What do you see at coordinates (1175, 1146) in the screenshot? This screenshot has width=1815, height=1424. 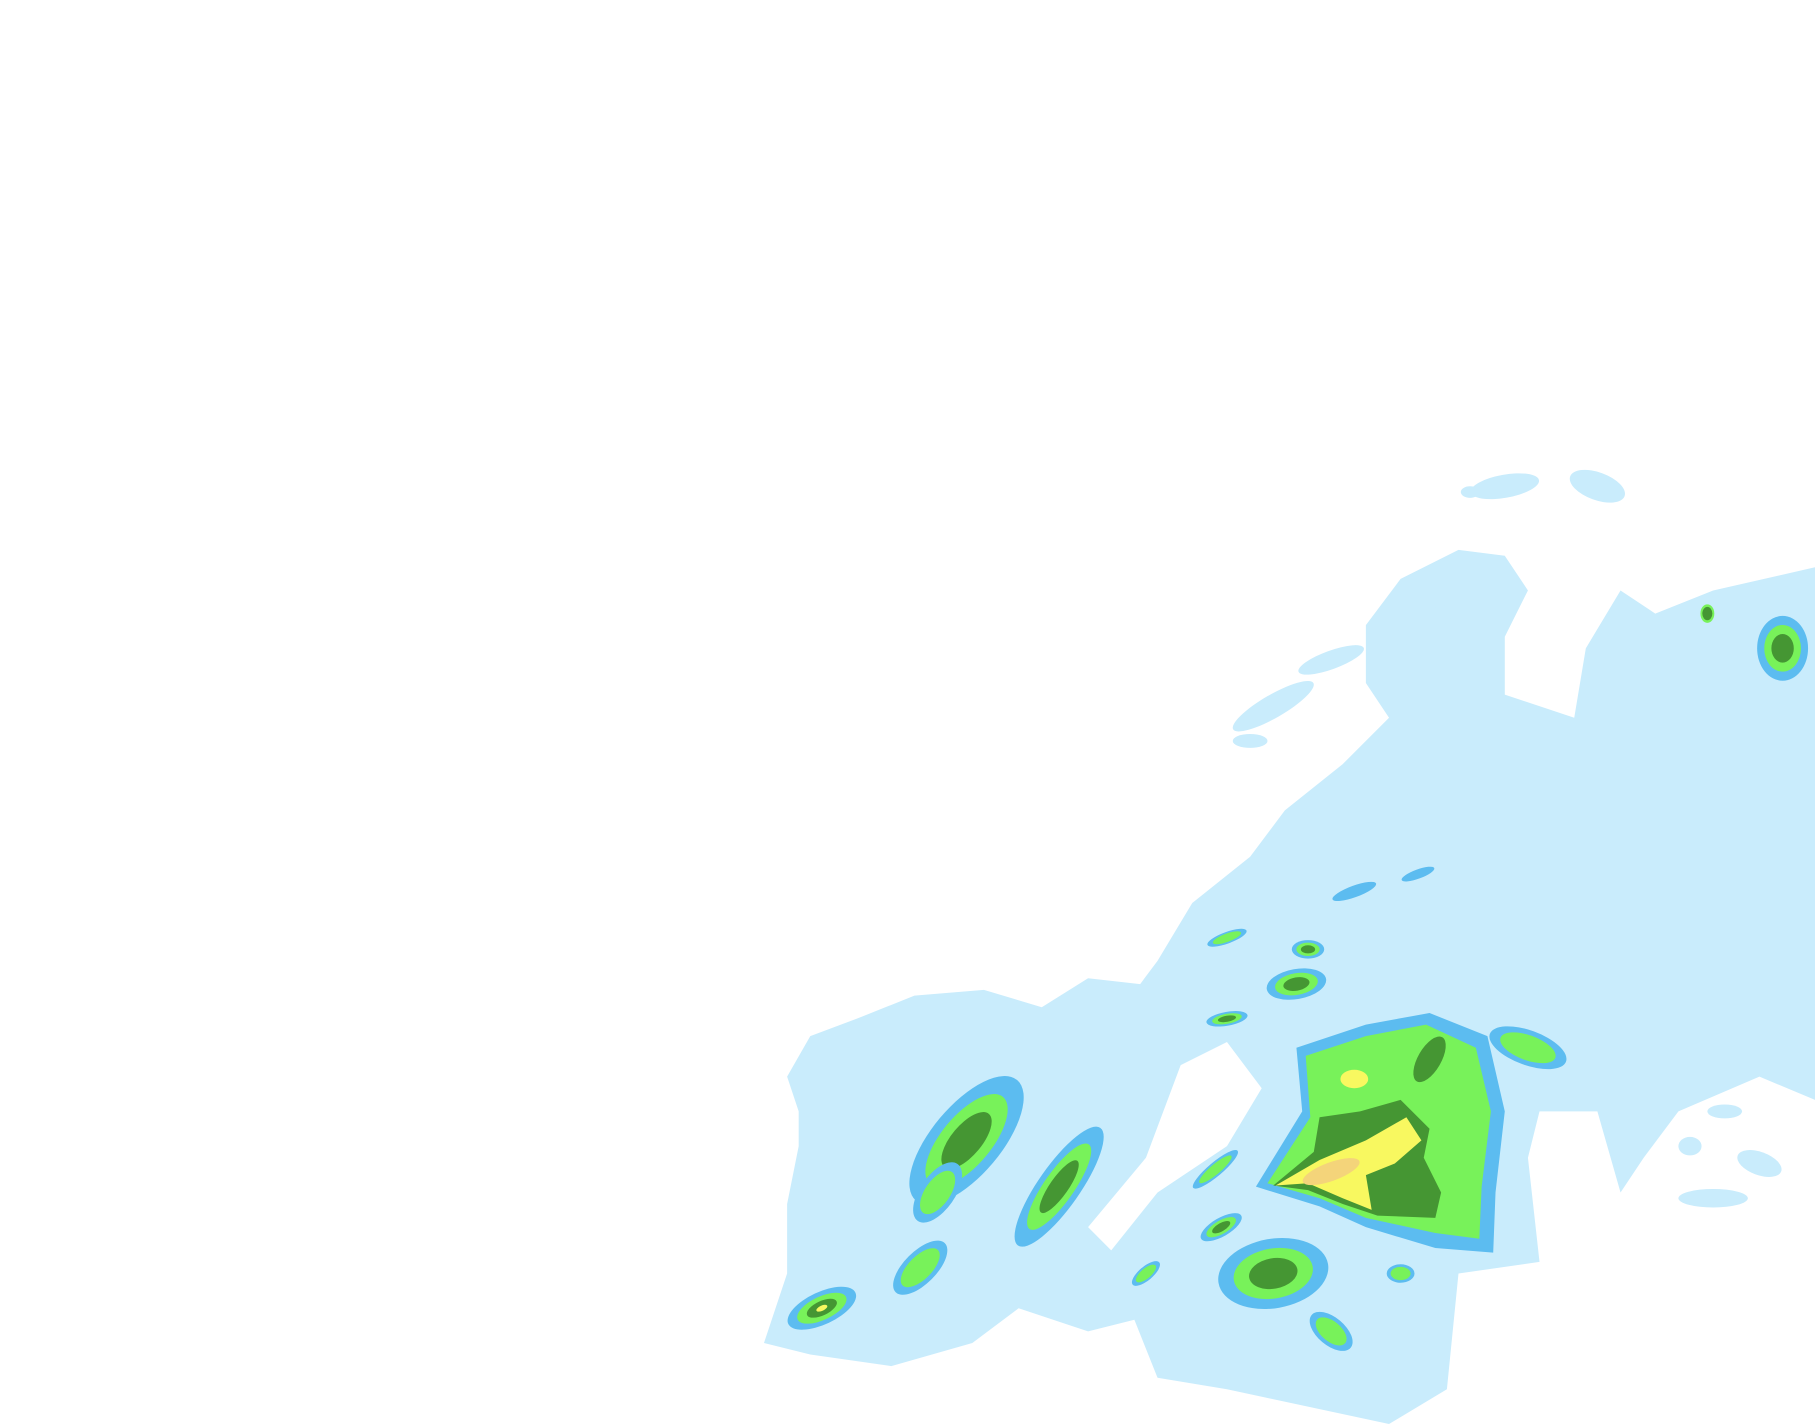 I see `precip-gap` at bounding box center [1175, 1146].